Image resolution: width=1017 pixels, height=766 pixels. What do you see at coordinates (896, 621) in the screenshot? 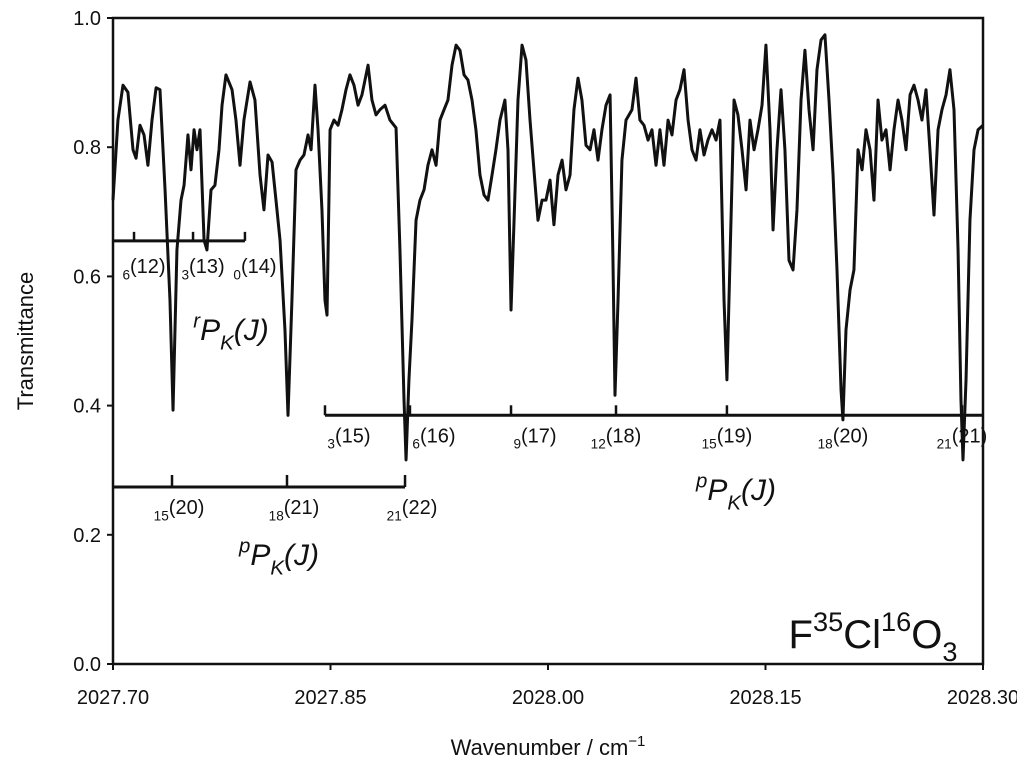
I see `text-segment: 16` at bounding box center [896, 621].